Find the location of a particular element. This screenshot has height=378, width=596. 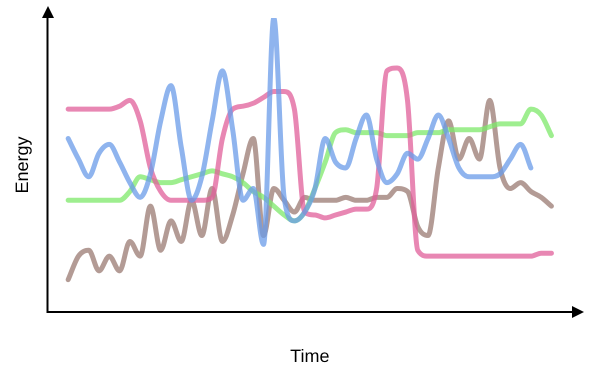

y-axis-title: Energy is located at coordinates (22, 165).